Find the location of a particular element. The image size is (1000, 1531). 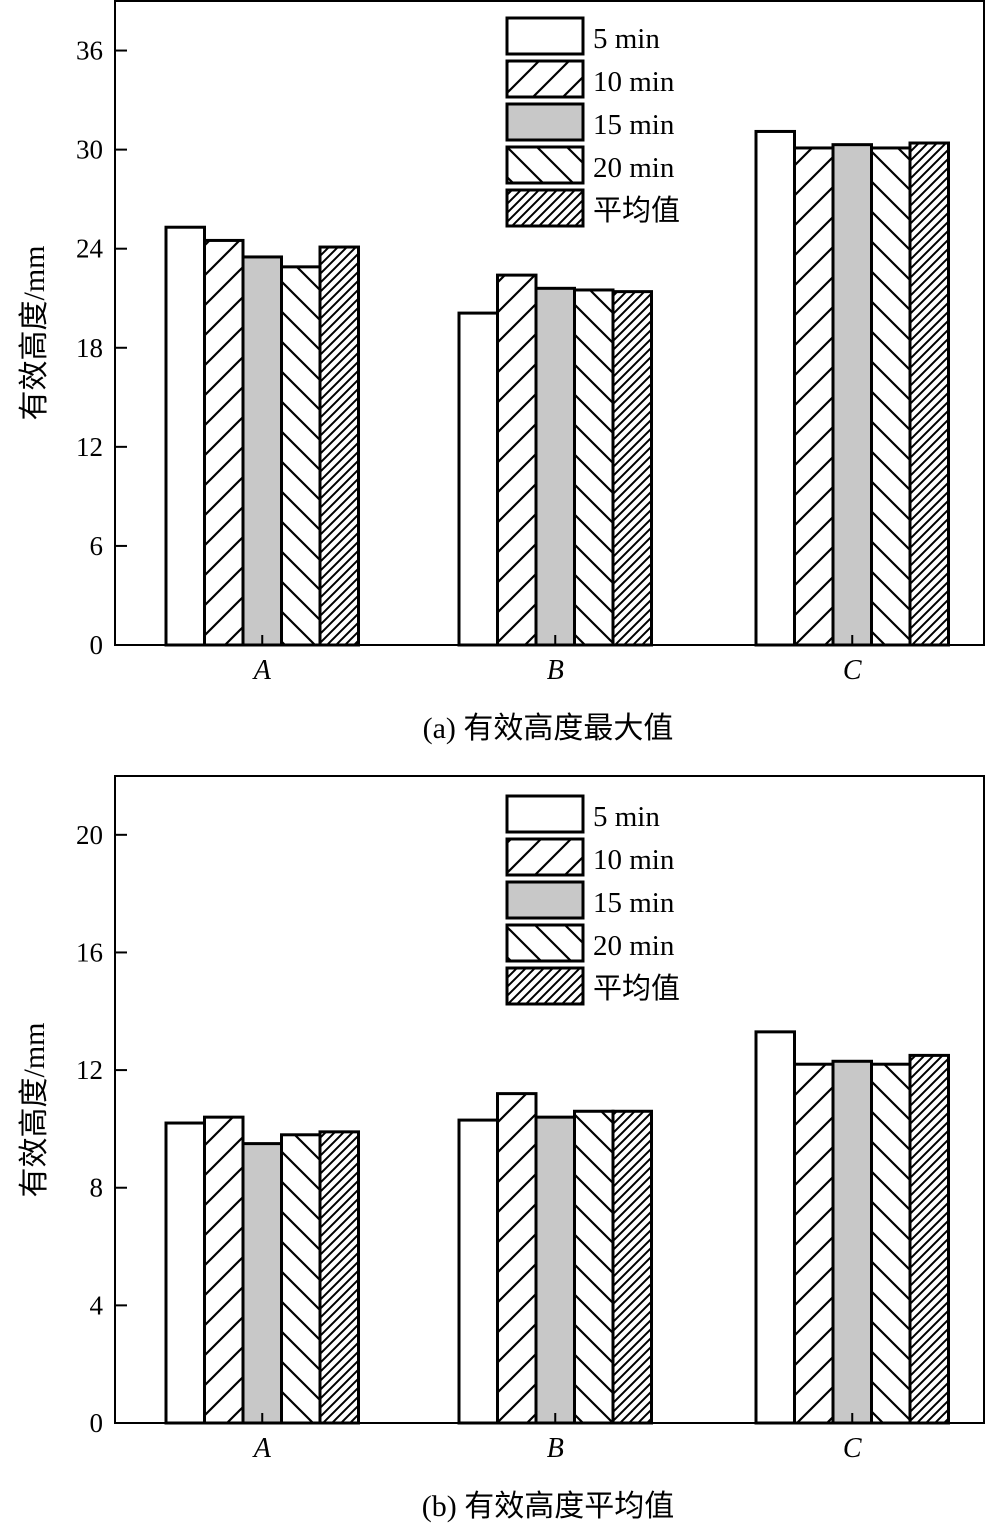

y-tick-label: 20 is located at coordinates (89, 835).